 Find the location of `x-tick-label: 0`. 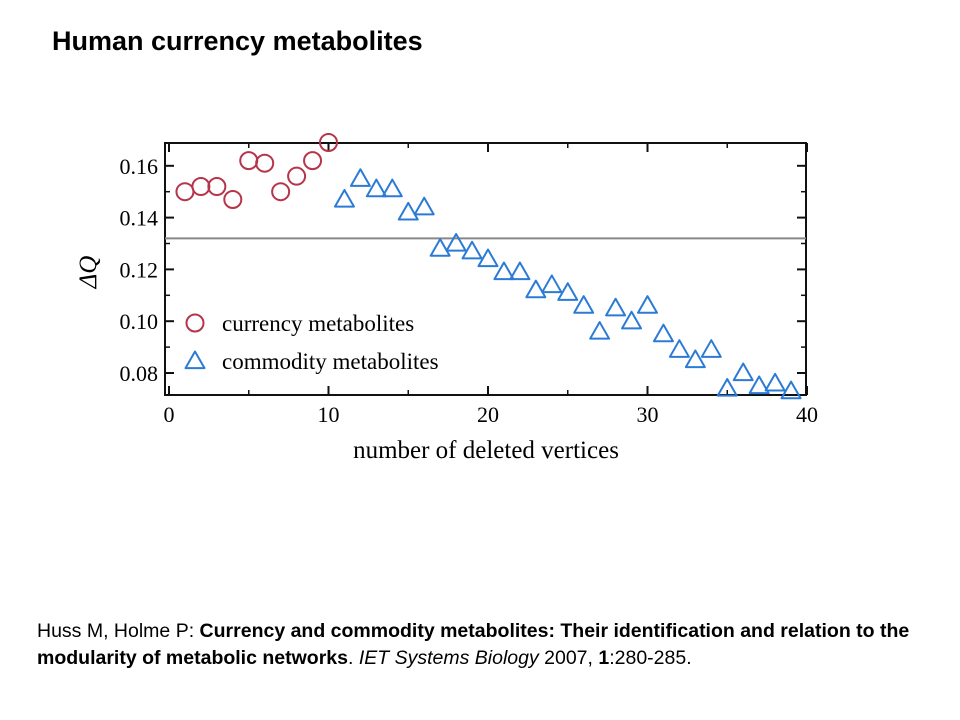

x-tick-label: 0 is located at coordinates (169, 414).